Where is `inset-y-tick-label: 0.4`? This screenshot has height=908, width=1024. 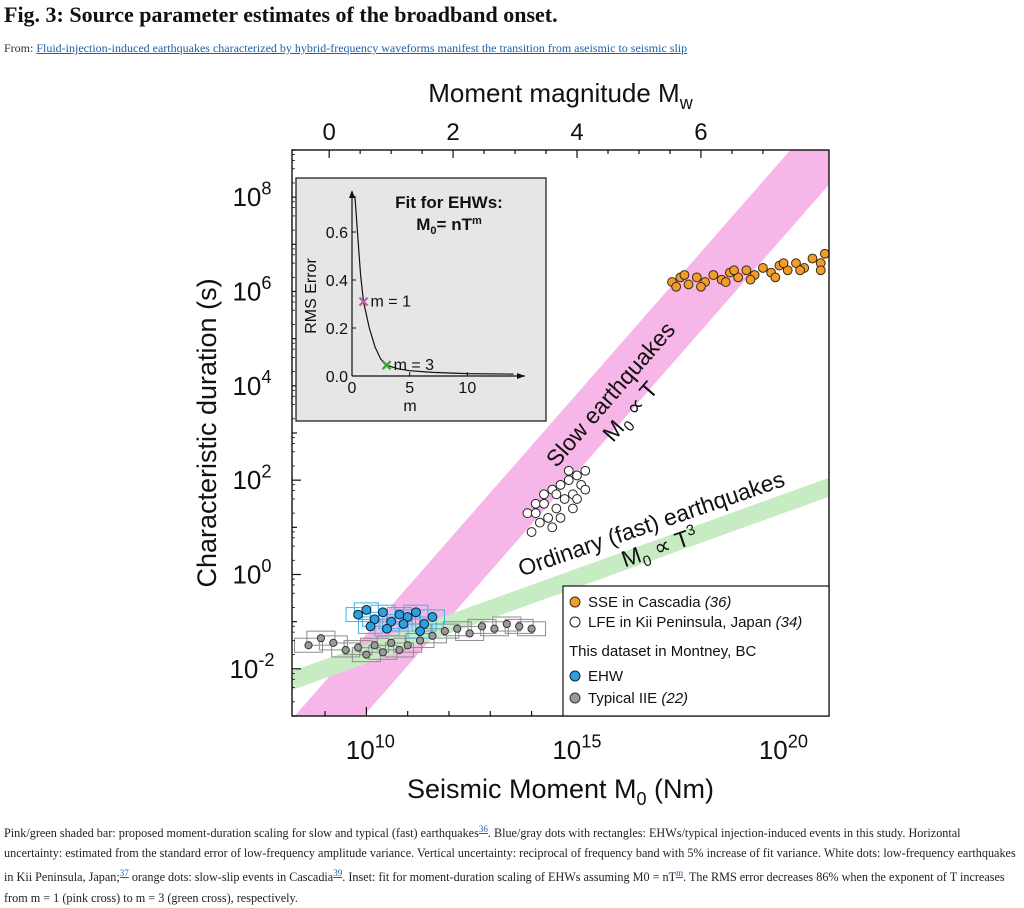 inset-y-tick-label: 0.4 is located at coordinates (337, 281).